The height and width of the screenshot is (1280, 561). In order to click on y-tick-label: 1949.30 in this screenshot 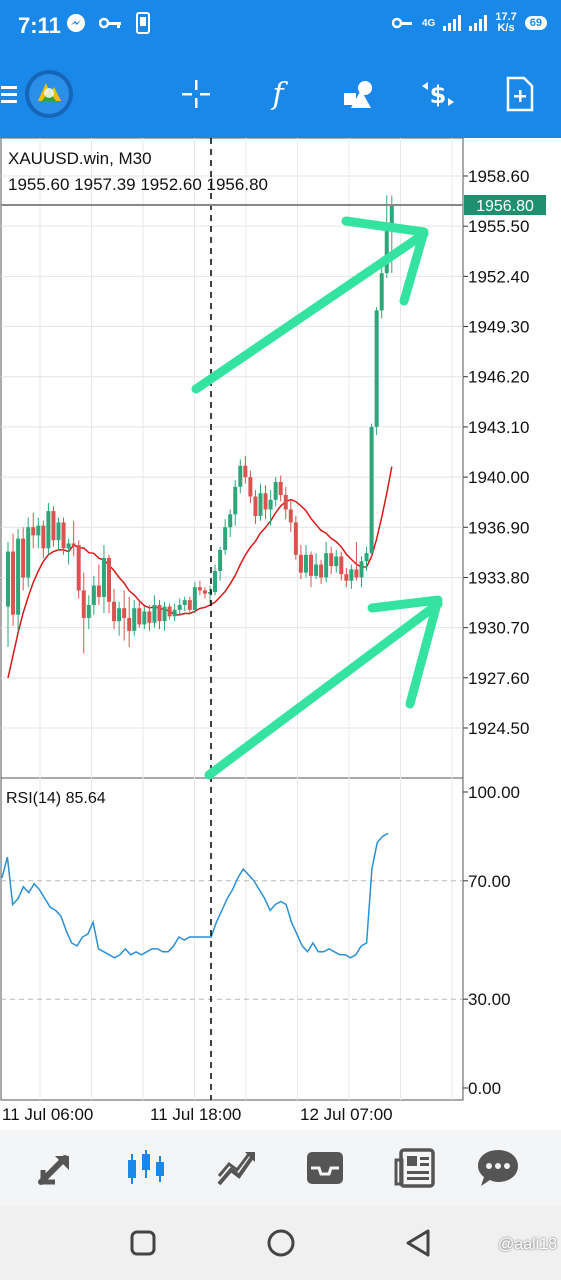, I will do `click(498, 327)`.